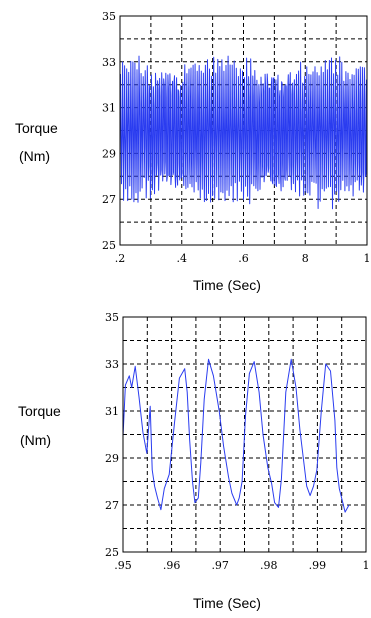 The width and height of the screenshot is (371, 618). What do you see at coordinates (172, 565) in the screenshot?
I see `bottom-xtick-label-1: .96` at bounding box center [172, 565].